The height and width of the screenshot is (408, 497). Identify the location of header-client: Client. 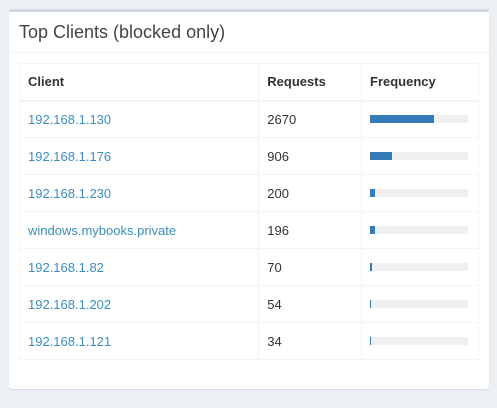
(139, 82).